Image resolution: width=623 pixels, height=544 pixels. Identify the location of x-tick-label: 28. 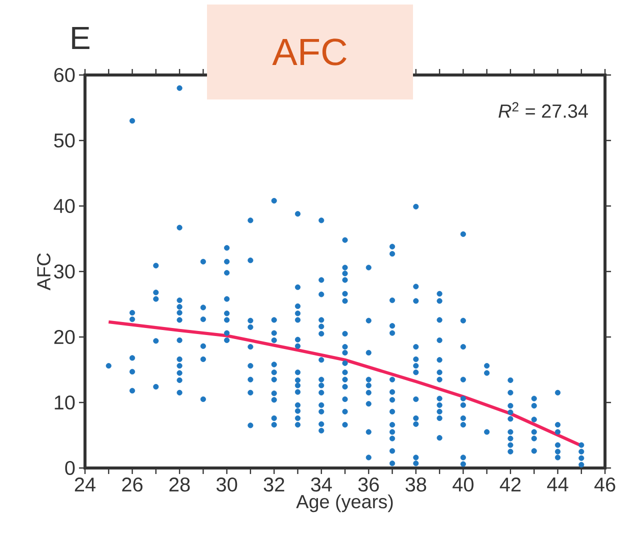
(179, 485).